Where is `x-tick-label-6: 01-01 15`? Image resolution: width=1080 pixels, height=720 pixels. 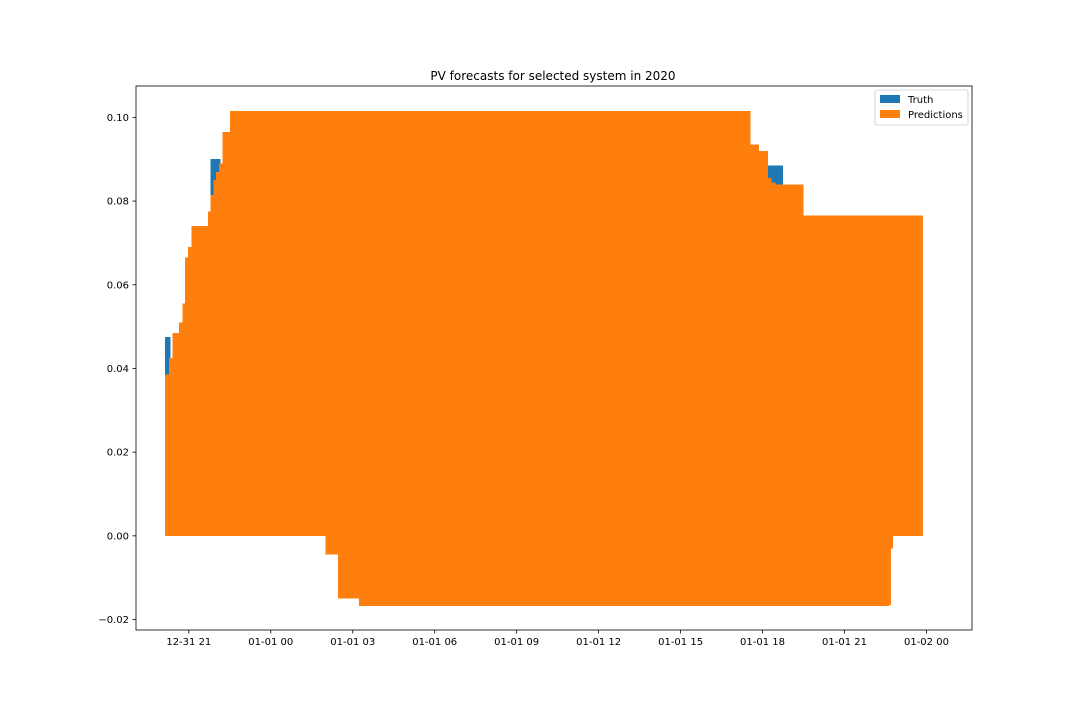 x-tick-label-6: 01-01 15 is located at coordinates (680, 642).